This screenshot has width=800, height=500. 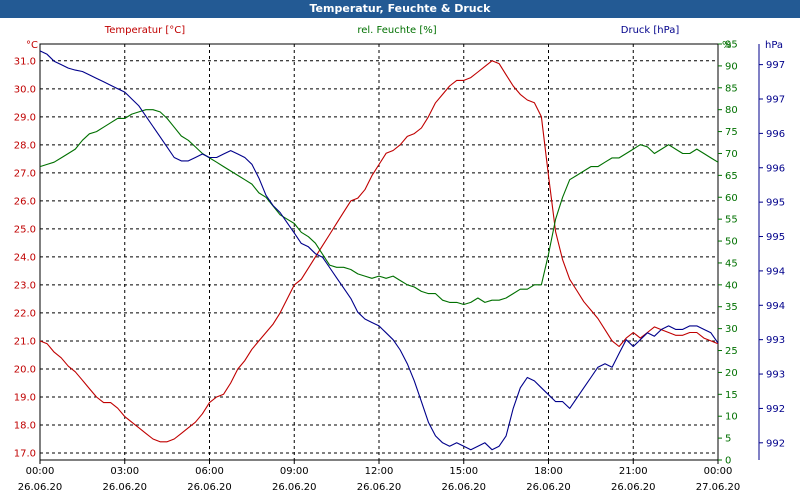 What do you see at coordinates (32, 45) in the screenshot?
I see `temperature-unit-label: °C` at bounding box center [32, 45].